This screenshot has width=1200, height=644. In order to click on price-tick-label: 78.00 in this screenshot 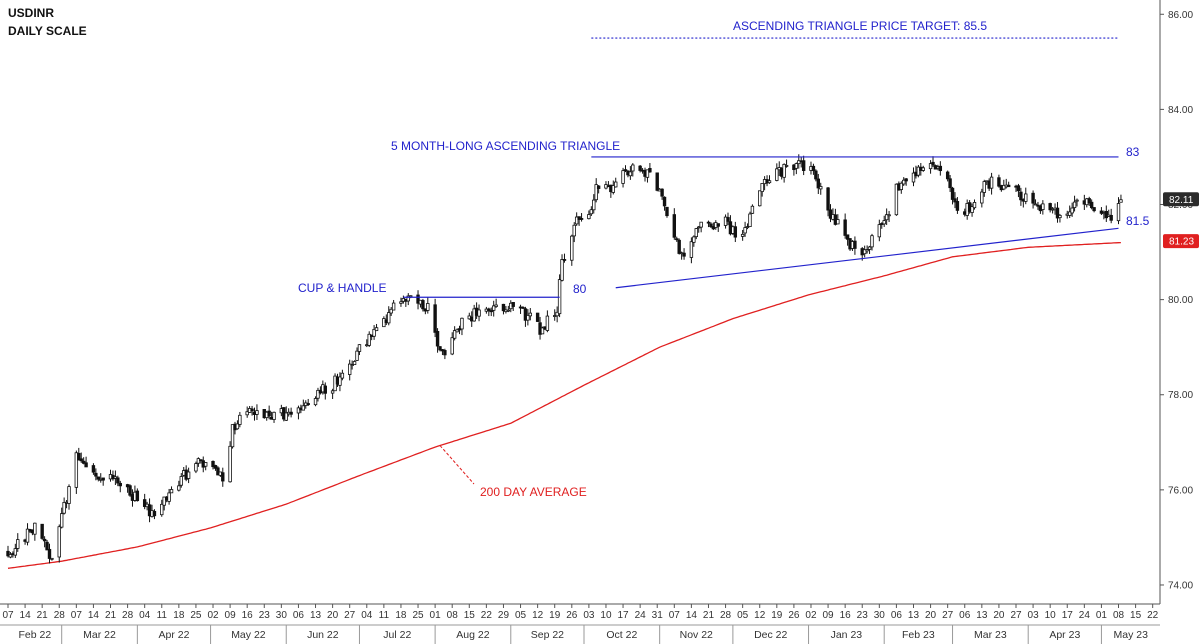, I will do `click(1180, 395)`.